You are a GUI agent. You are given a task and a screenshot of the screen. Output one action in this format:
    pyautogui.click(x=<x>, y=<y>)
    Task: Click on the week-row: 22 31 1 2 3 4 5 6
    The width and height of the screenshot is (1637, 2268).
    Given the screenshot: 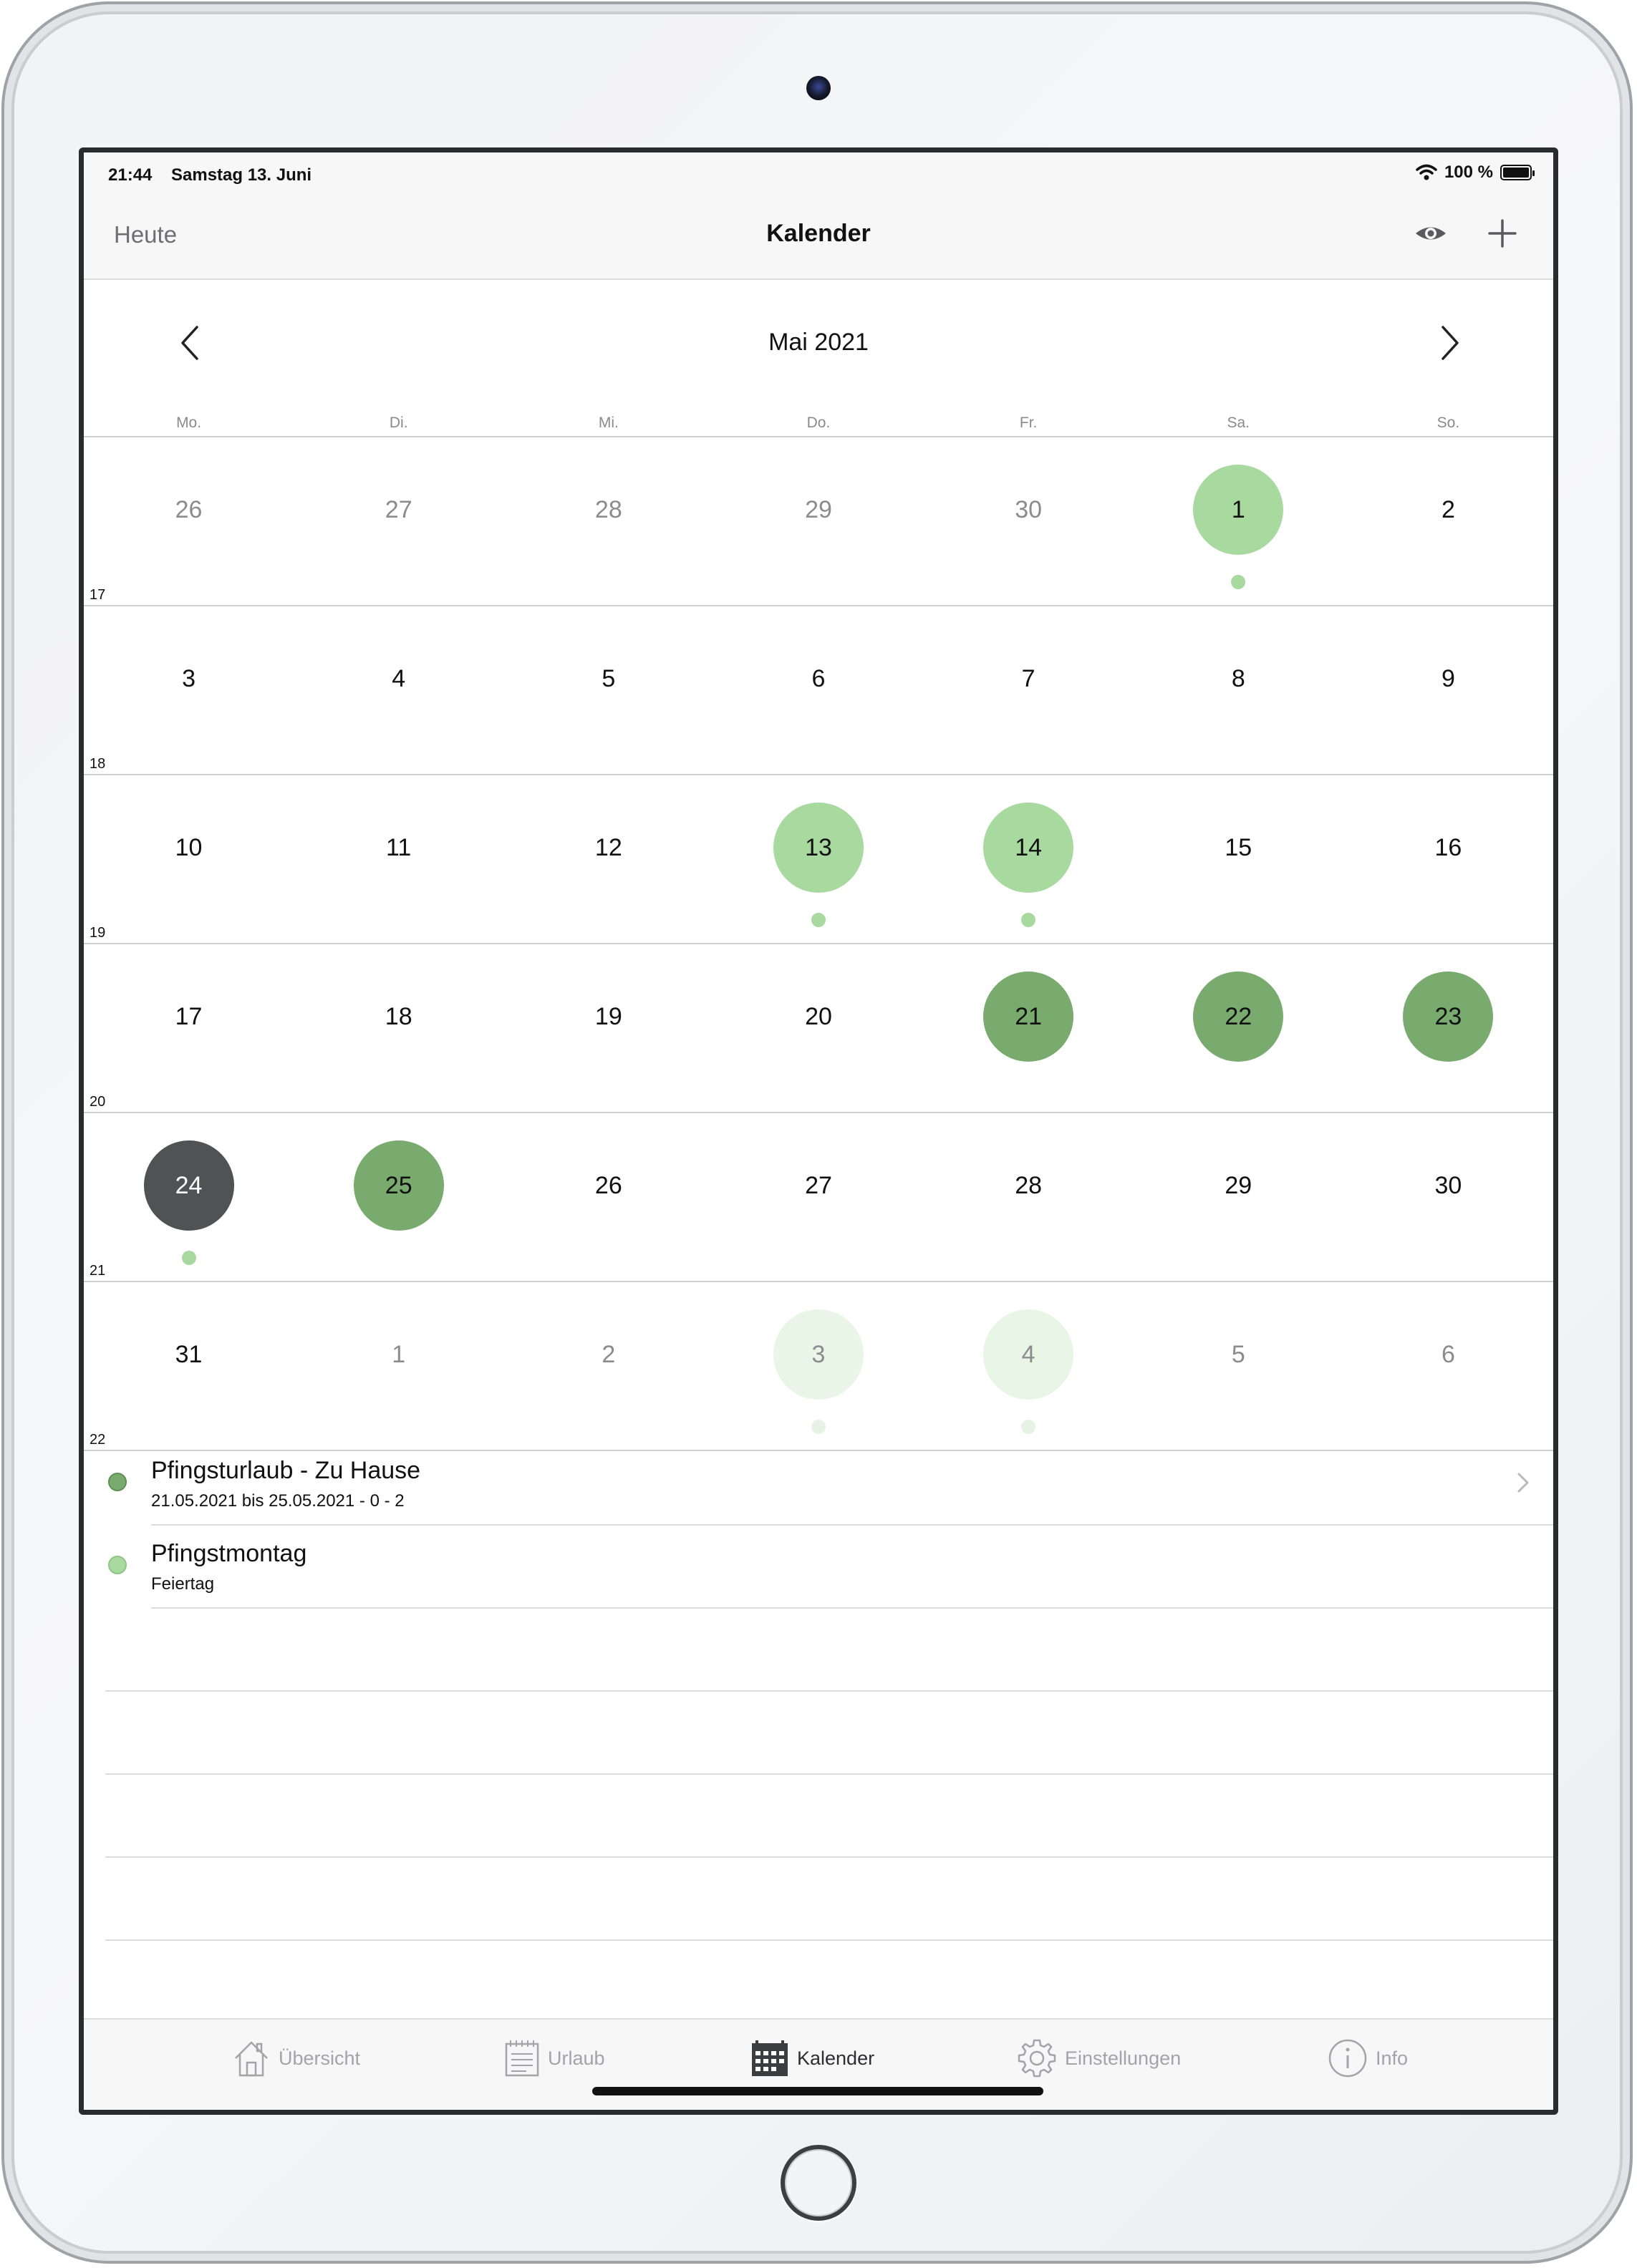 What is the action you would take?
    pyautogui.click(x=818, y=1365)
    